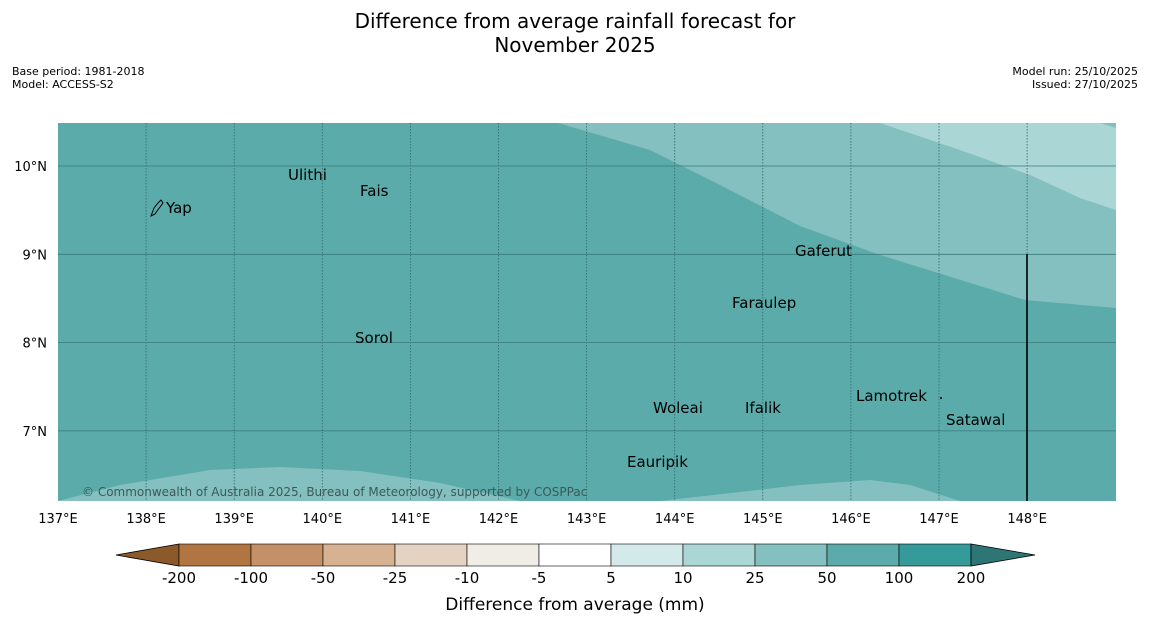 The image size is (1150, 644). Describe the element at coordinates (575, 45) in the screenshot. I see `title-line-2: November 2025` at that location.